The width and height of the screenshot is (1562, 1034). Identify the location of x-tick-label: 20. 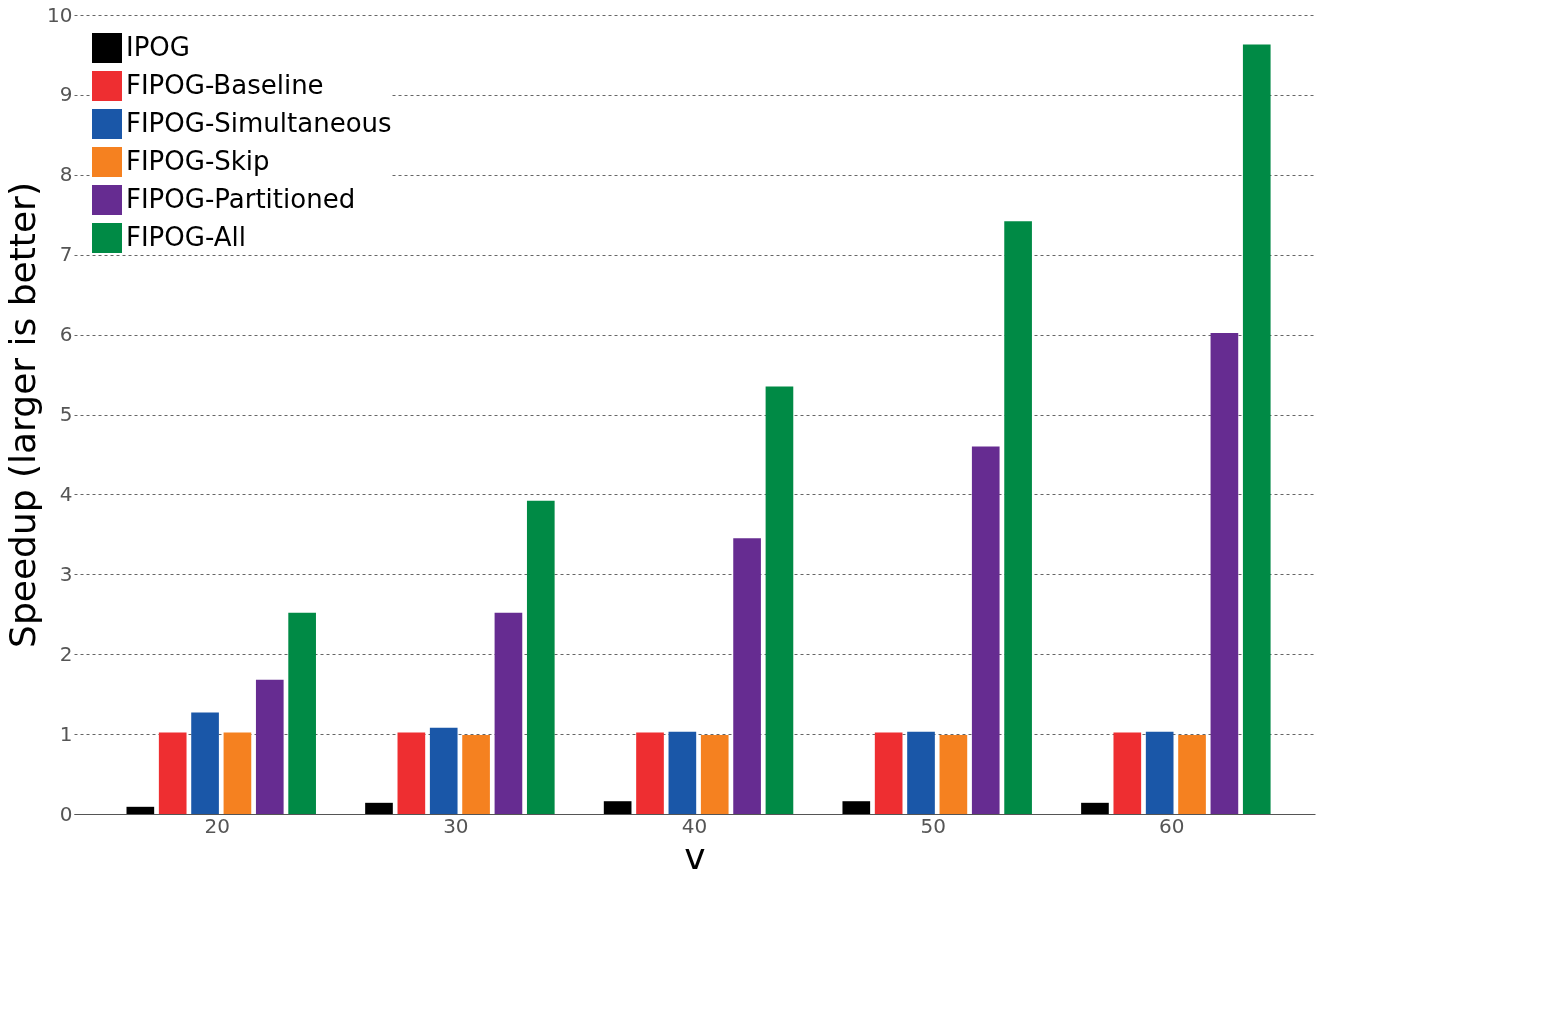
(217, 825).